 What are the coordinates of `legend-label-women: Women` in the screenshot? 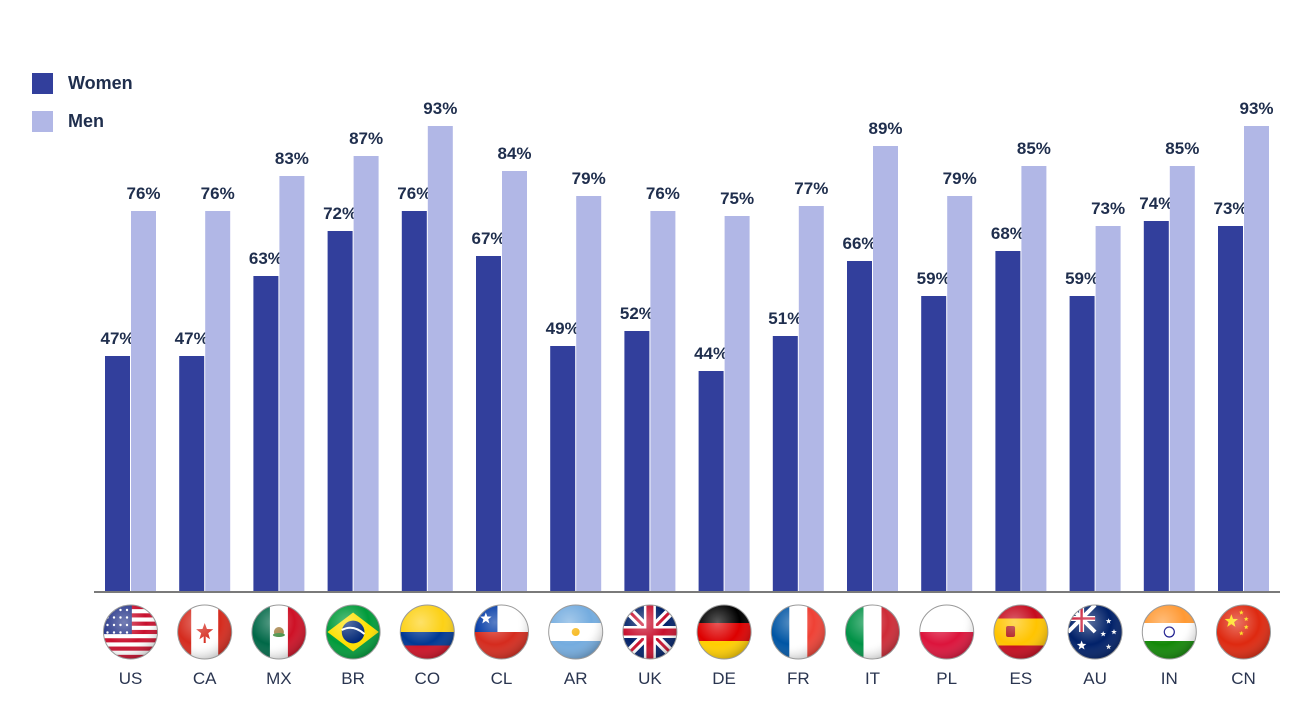 It's located at (100, 82).